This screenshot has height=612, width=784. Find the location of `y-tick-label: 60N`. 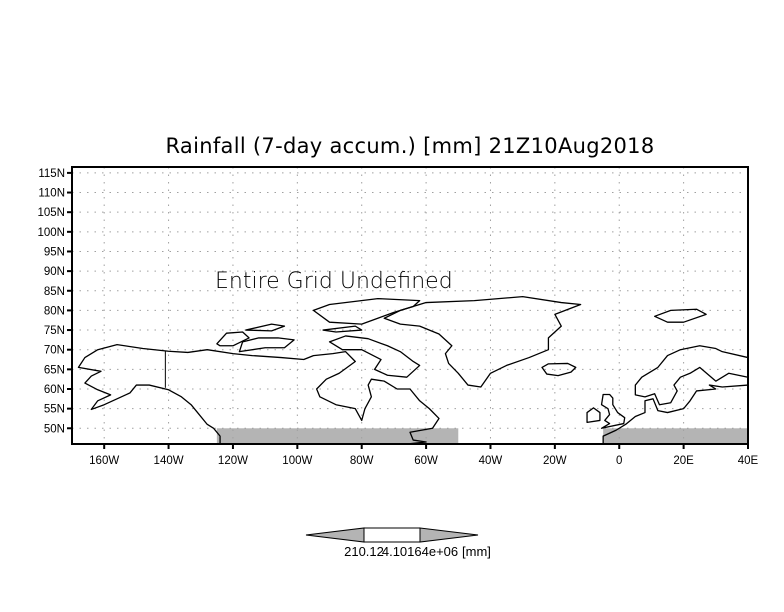

y-tick-label: 60N is located at coordinates (54, 390).